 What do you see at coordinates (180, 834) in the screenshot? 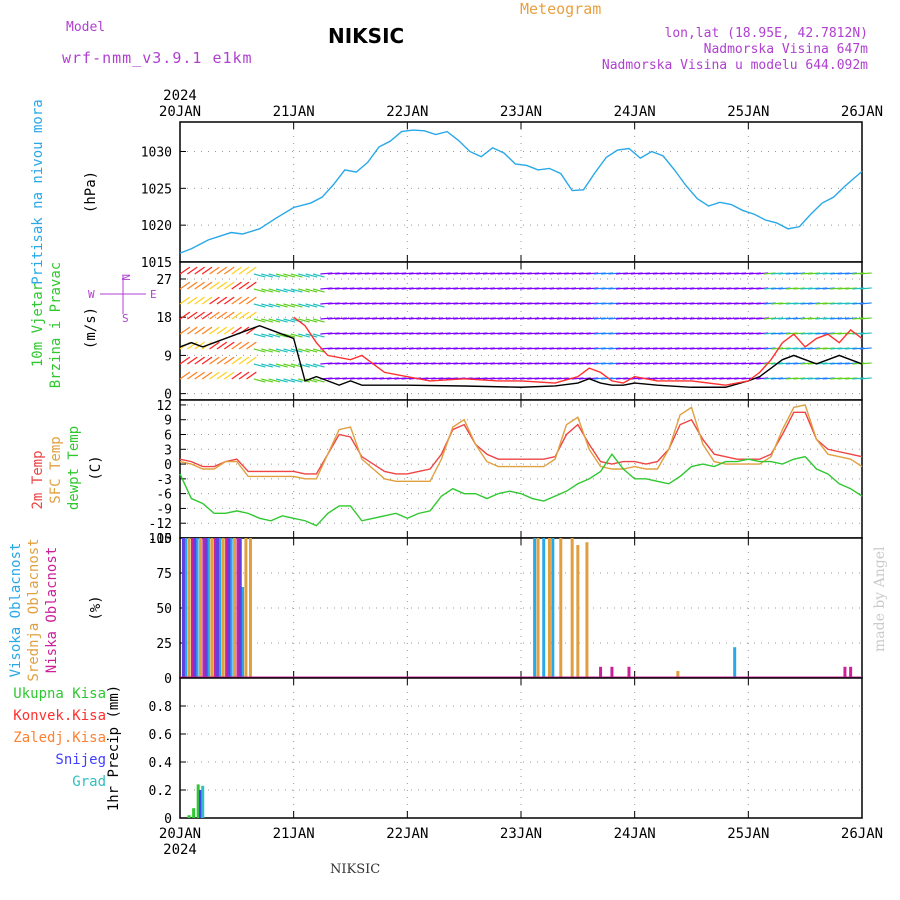
I see `bottom-tick-label: 20JAN` at bounding box center [180, 834].